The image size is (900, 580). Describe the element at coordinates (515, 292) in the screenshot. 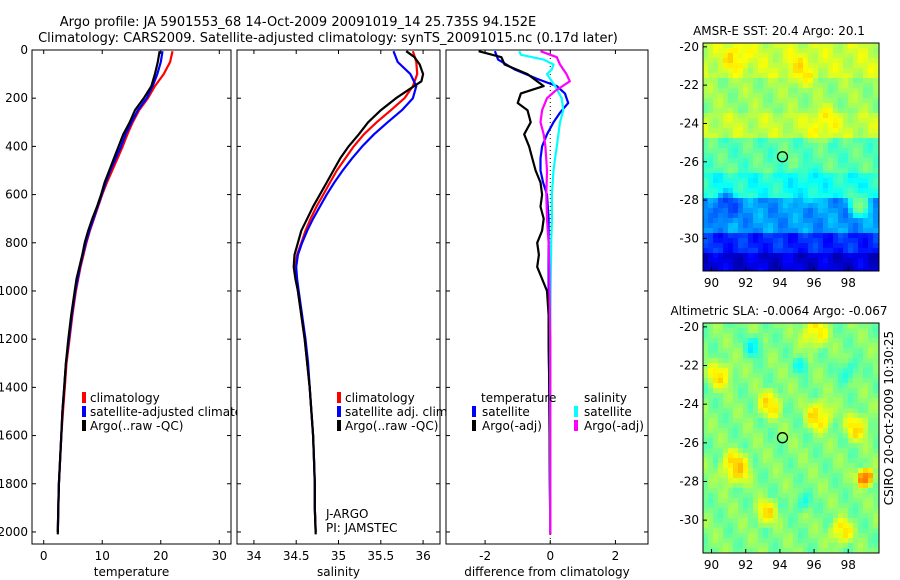

I see `series-line-black` at that location.